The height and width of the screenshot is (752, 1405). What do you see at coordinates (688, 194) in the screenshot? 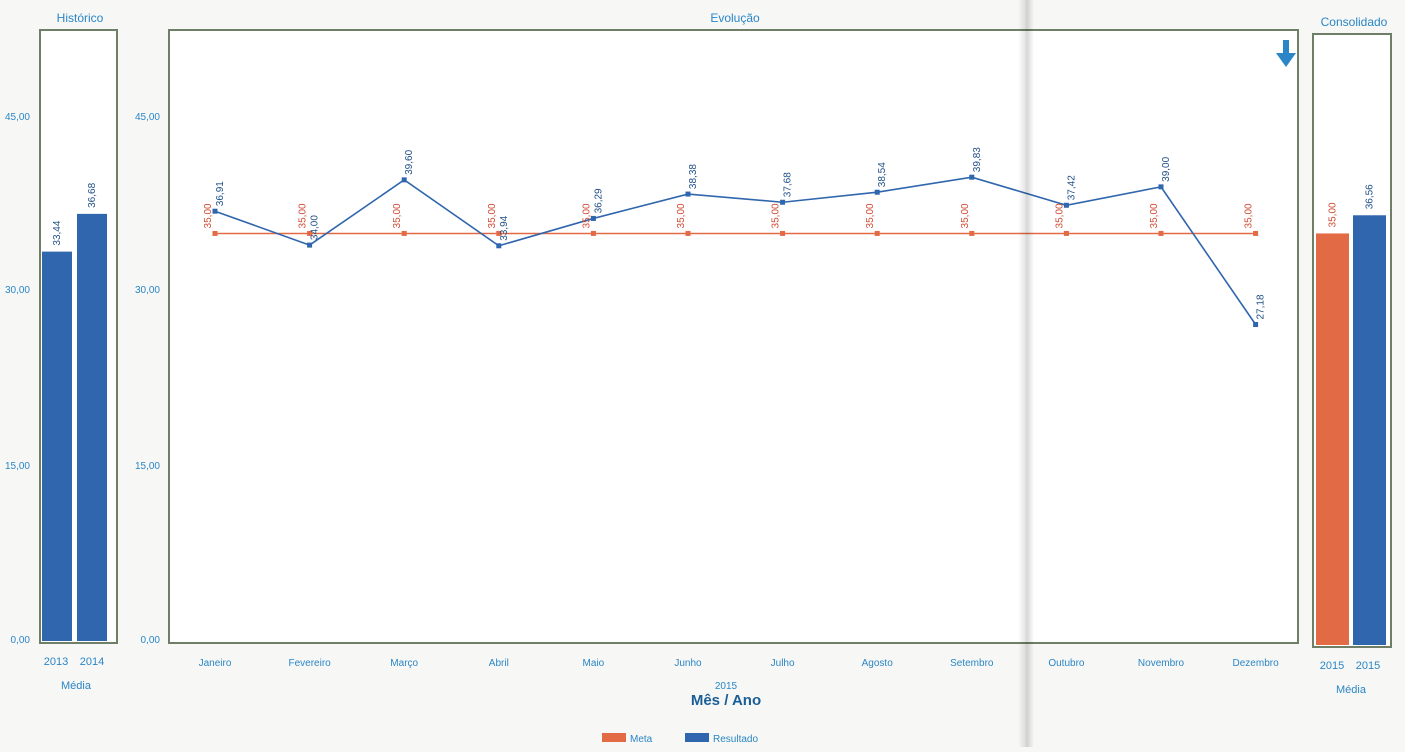
I see `point-resultado-junho` at bounding box center [688, 194].